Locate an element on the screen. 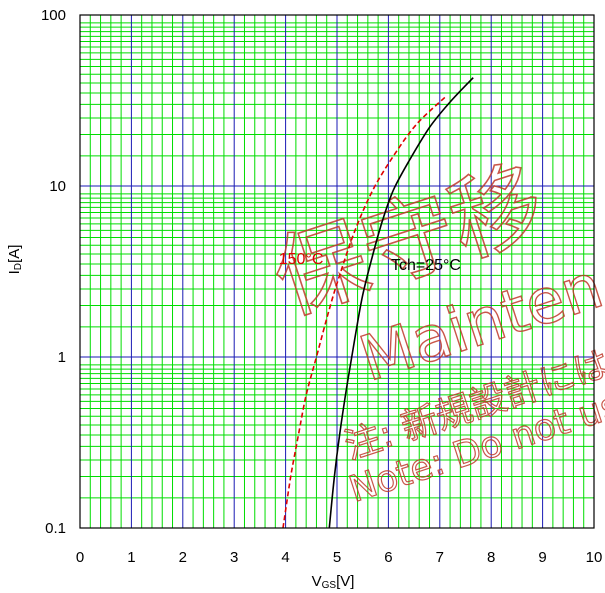  x-tick-label: 9 is located at coordinates (542, 557).